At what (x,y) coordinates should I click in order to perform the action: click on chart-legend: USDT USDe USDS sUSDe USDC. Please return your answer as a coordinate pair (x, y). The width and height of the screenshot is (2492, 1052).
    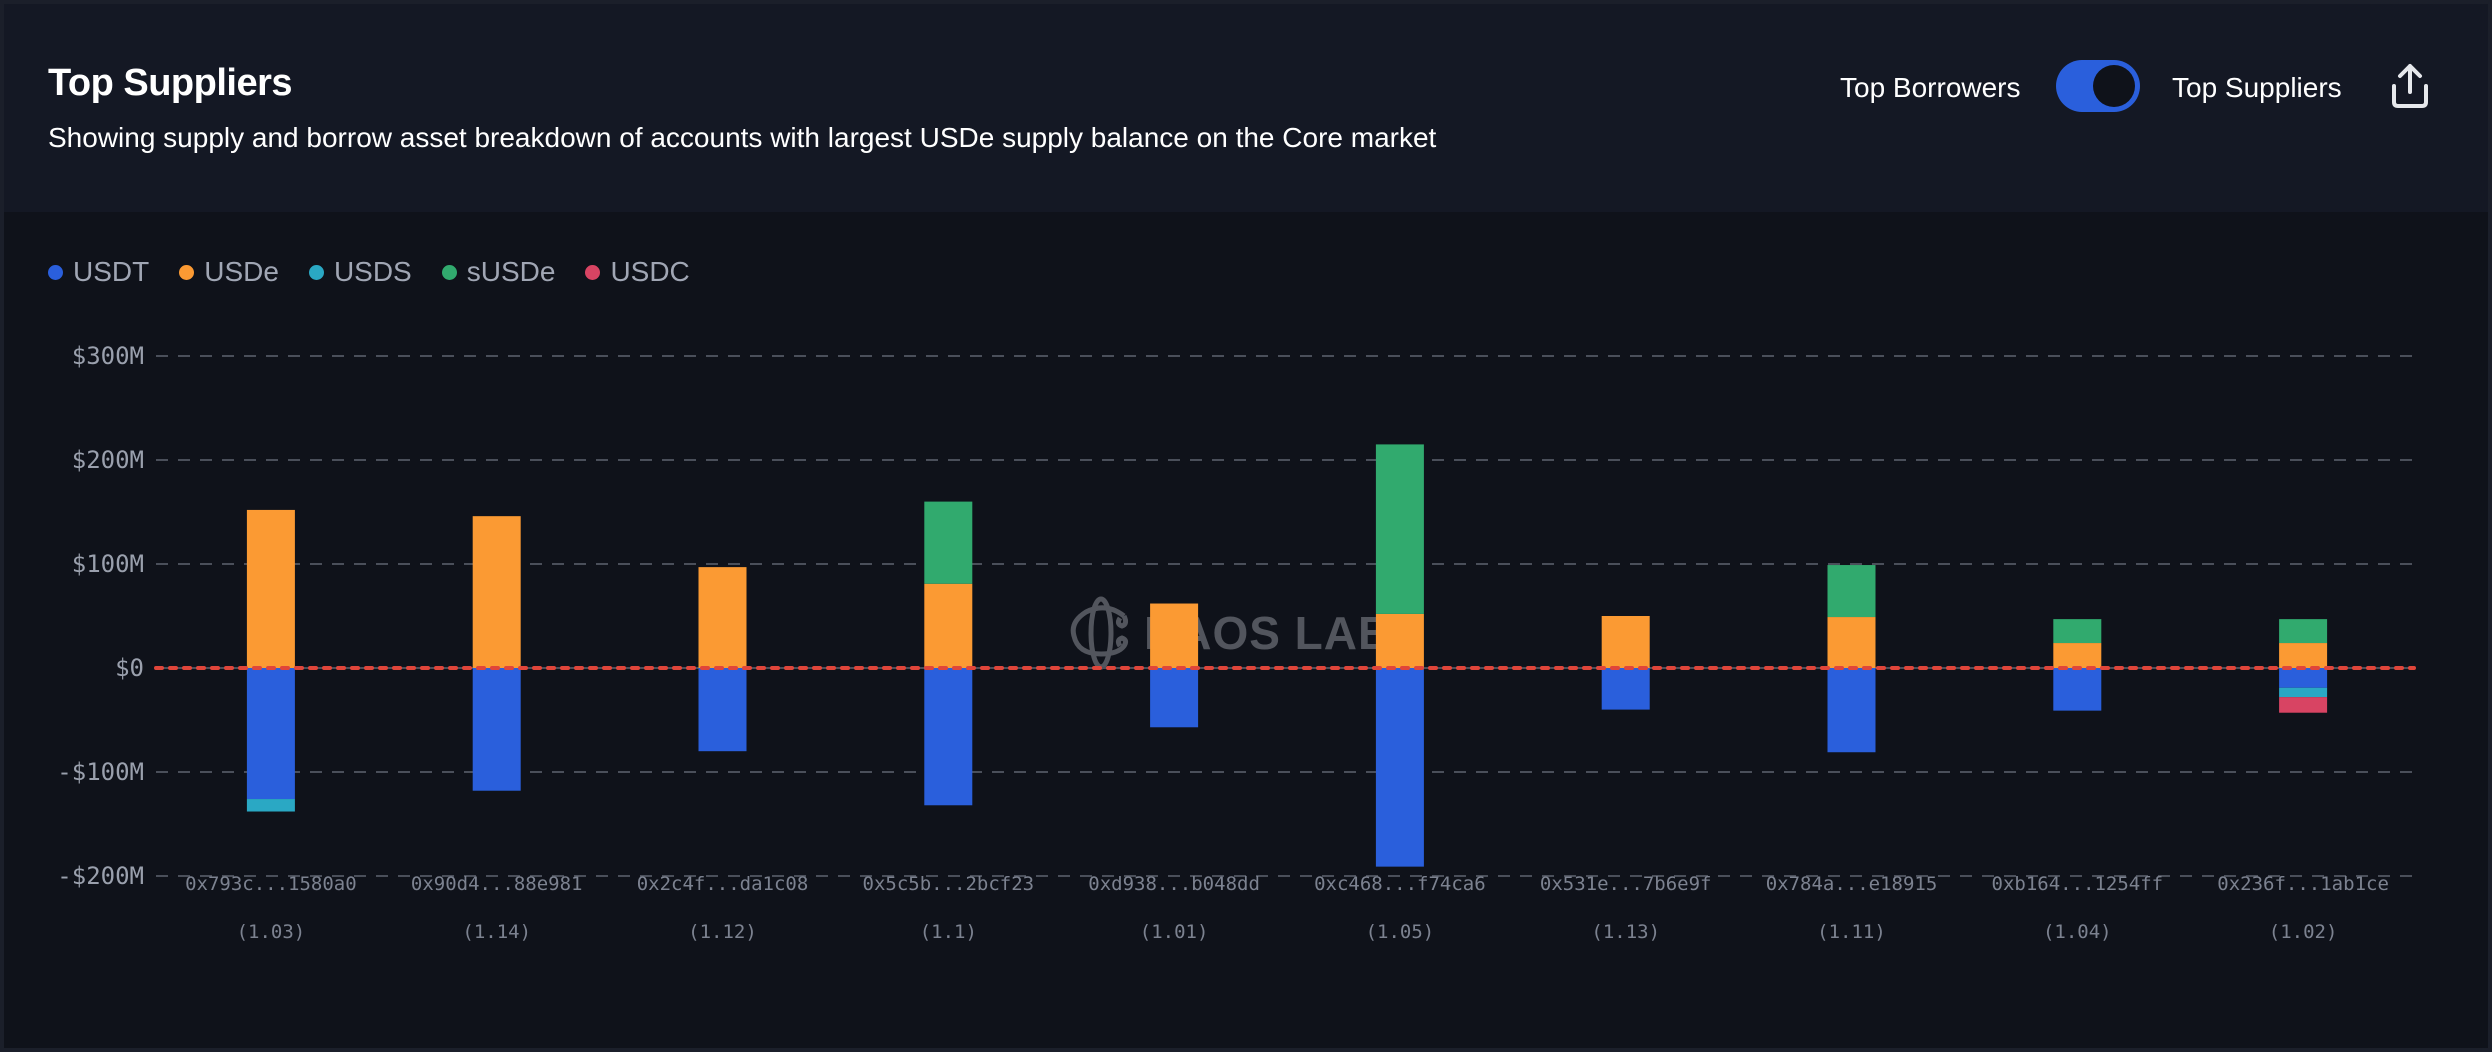
    Looking at the image, I should click on (369, 272).